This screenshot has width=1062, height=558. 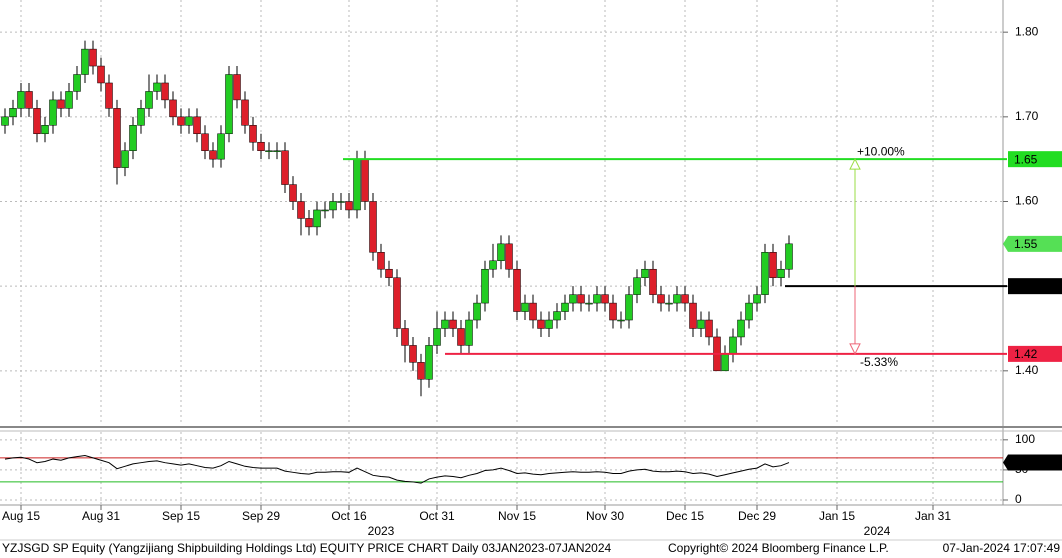 What do you see at coordinates (605, 516) in the screenshot?
I see `x-tick-label: Nov 30` at bounding box center [605, 516].